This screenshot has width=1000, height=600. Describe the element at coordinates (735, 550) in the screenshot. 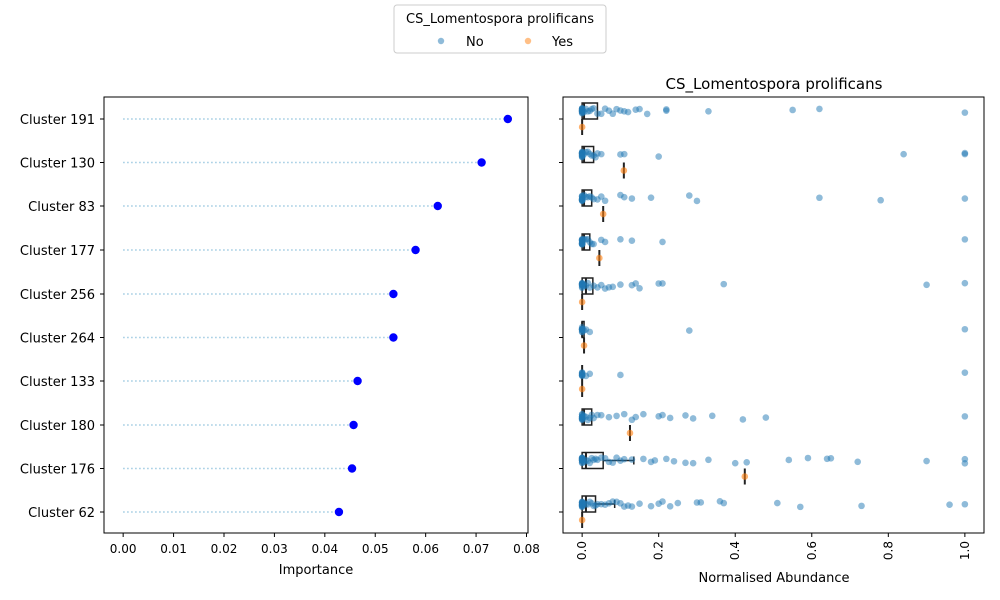

I see `right-x-tick-label: 0.4` at that location.